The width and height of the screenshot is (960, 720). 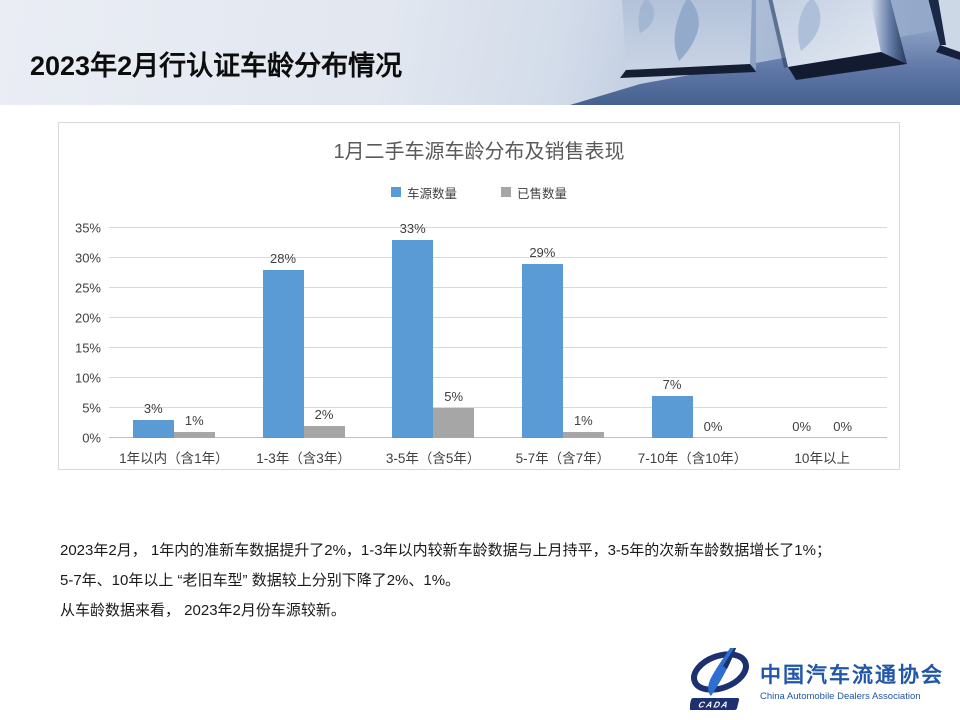 What do you see at coordinates (433, 458) in the screenshot?
I see `x-category-label: 3-5年（含5年）` at bounding box center [433, 458].